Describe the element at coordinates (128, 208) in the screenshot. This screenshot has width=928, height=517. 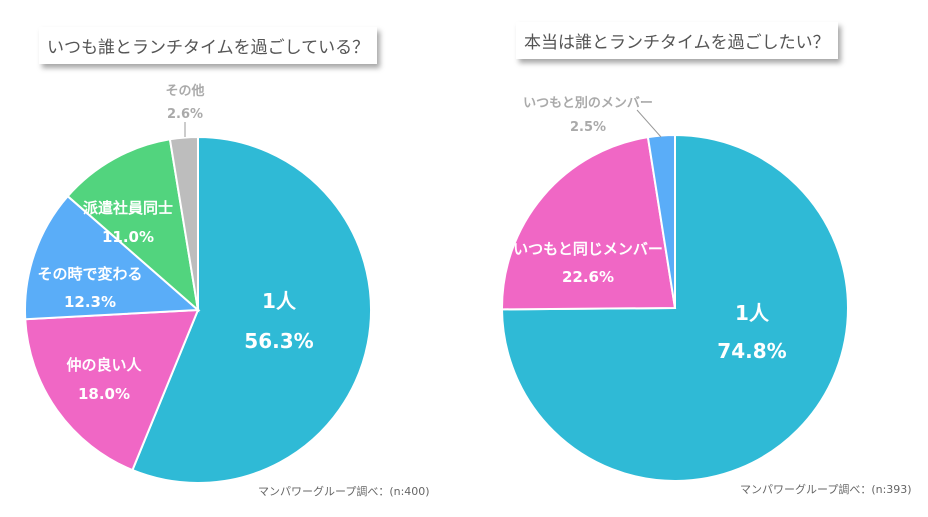
I see `slice-label: 派遣社員同士` at that location.